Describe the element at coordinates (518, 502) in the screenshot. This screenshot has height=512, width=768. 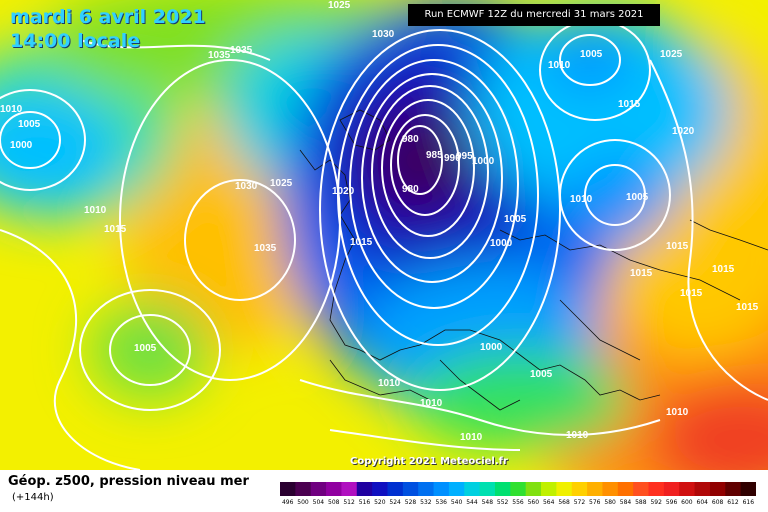
I see `legend-tick-label: 556` at that location.